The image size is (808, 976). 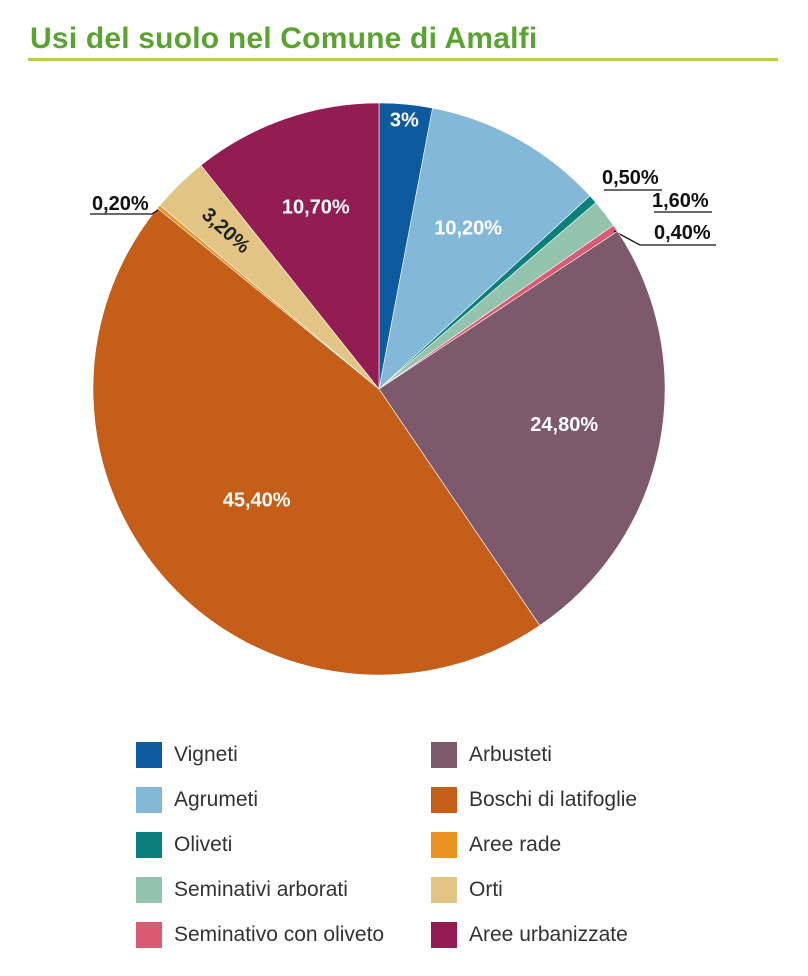 I want to click on legend-item-arbusteti: Arbusteti, so click(x=491, y=755).